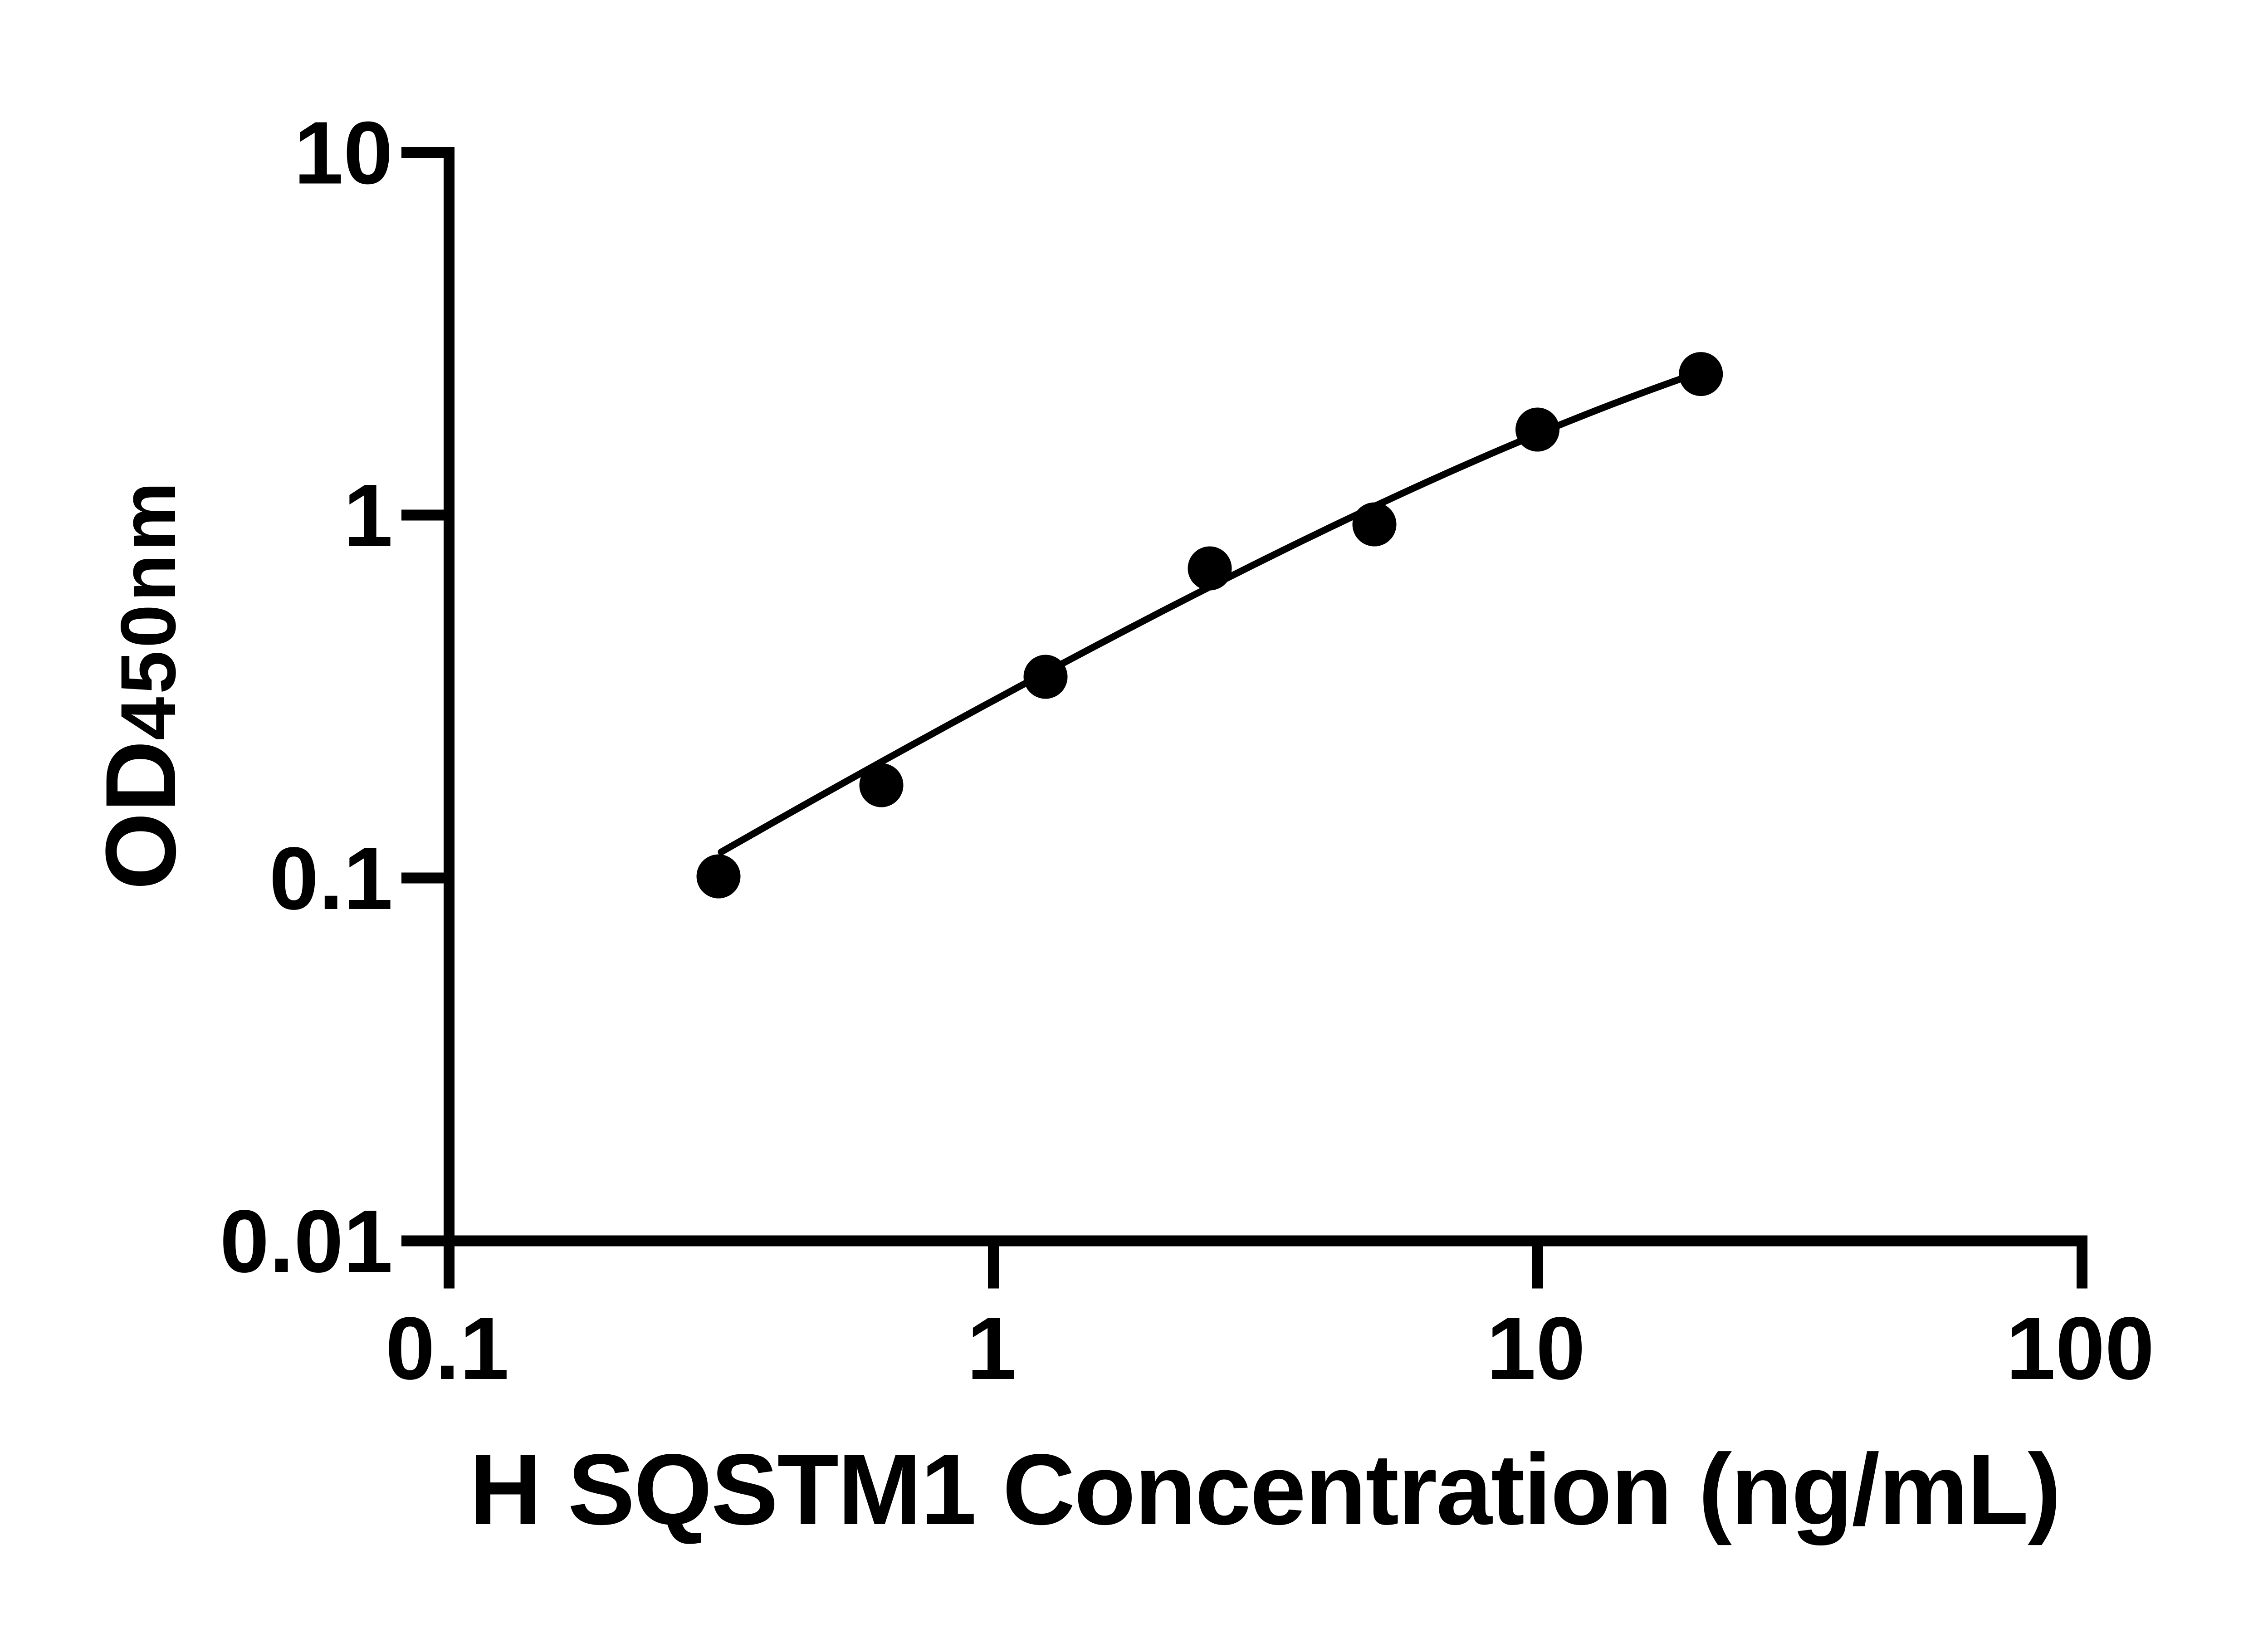 The height and width of the screenshot is (1633, 2268). What do you see at coordinates (2080, 1348) in the screenshot?
I see `svg-text: 100` at bounding box center [2080, 1348].